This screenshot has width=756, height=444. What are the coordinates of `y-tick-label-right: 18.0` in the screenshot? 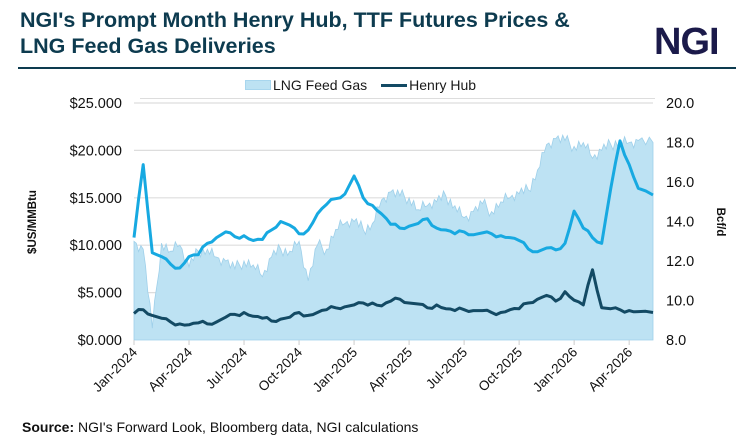 It's located at (680, 144).